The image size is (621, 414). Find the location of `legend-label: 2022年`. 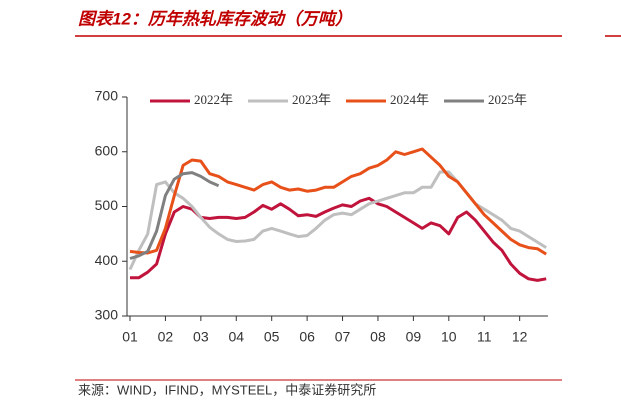

legend-label: 2022年 is located at coordinates (213, 99).